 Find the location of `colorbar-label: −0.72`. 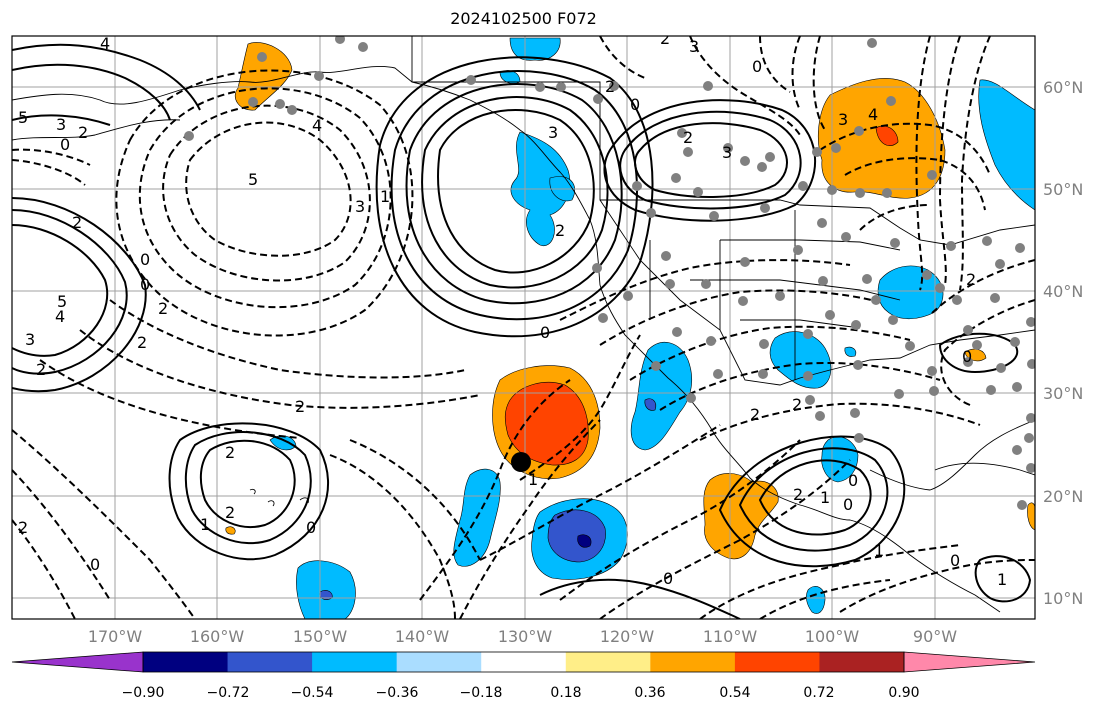

colorbar-label: −0.72 is located at coordinates (228, 693).